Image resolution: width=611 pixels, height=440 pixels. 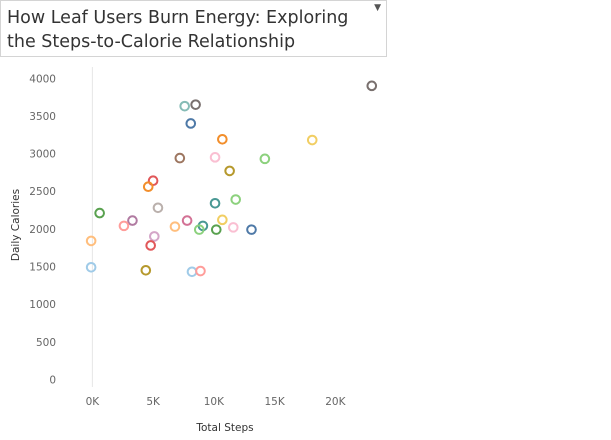 I want to click on y-tick-label: 4000, so click(x=42, y=79).